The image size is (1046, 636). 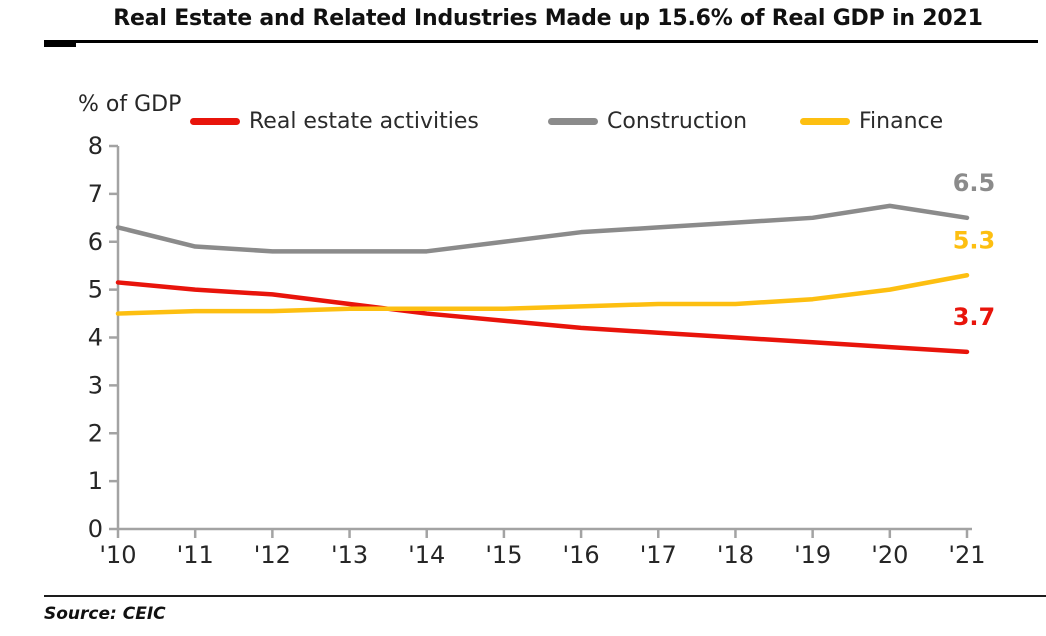 What do you see at coordinates (658, 555) in the screenshot?
I see `x-tick-label: '17` at bounding box center [658, 555].